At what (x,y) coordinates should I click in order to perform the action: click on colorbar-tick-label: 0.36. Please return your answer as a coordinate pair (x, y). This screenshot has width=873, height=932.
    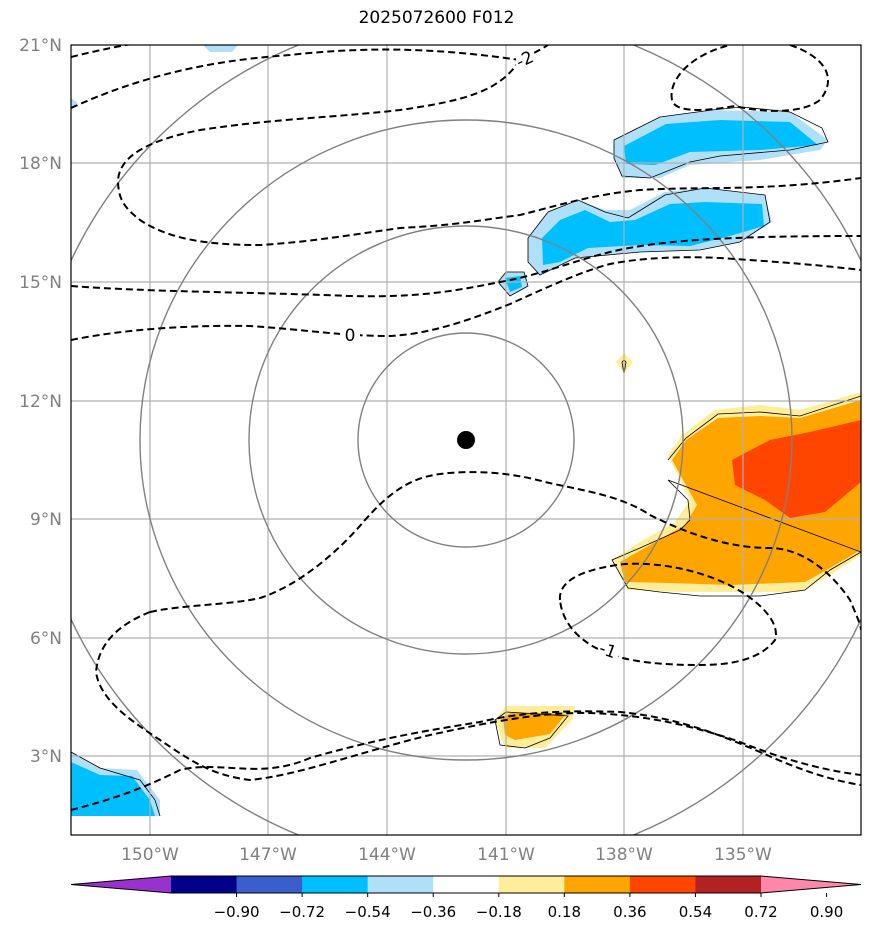
    Looking at the image, I should click on (629, 912).